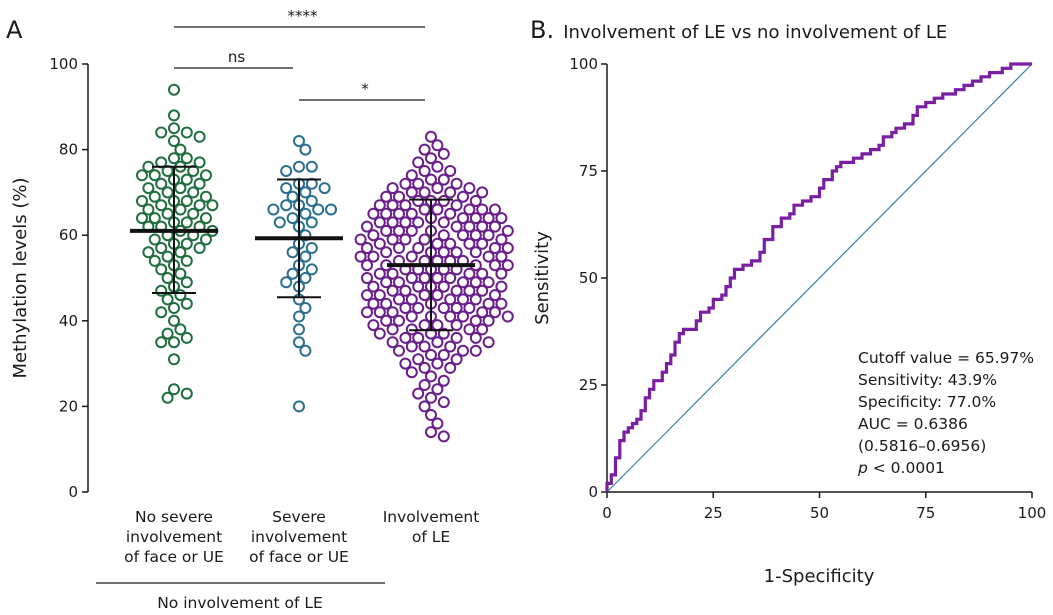  I want to click on comparison-label: ****, so click(303, 16).